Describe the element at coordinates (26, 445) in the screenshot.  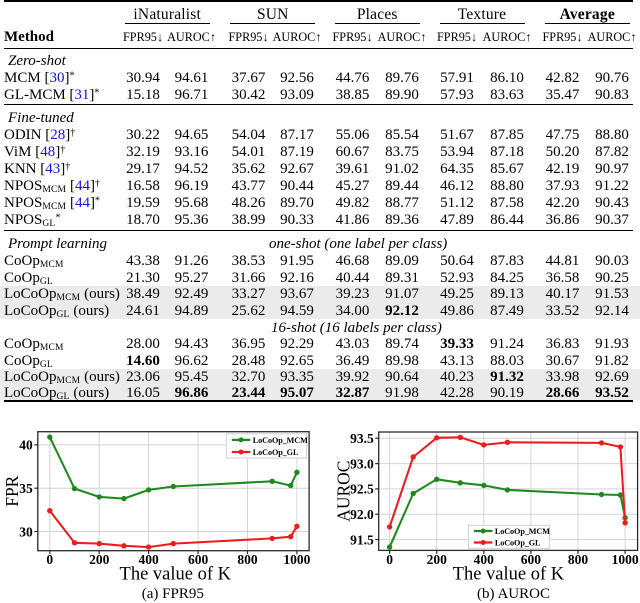
I see `svg-text: 40` at that location.